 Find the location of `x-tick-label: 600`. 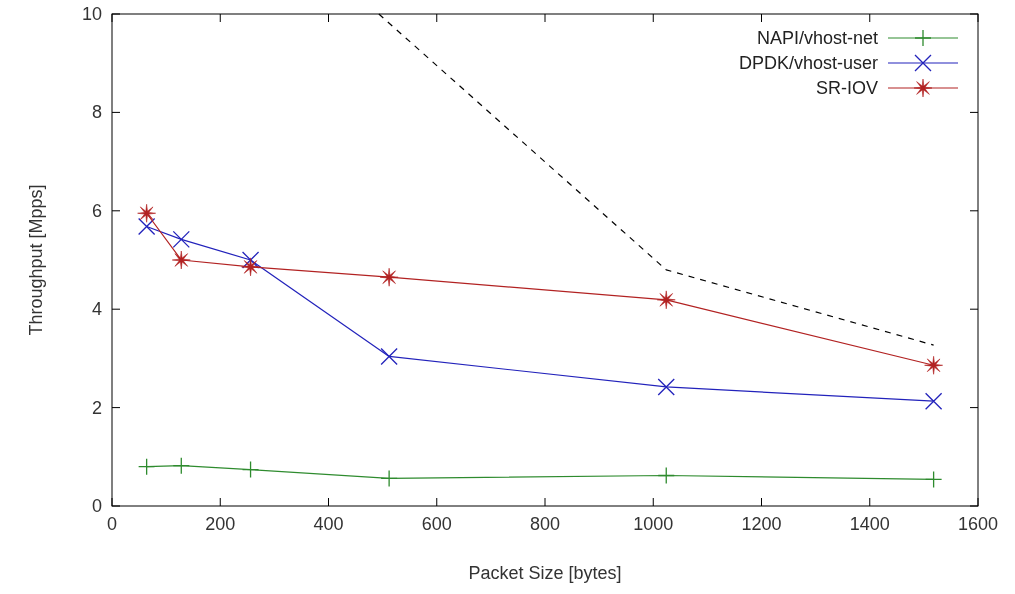

x-tick-label: 600 is located at coordinates (436, 524).